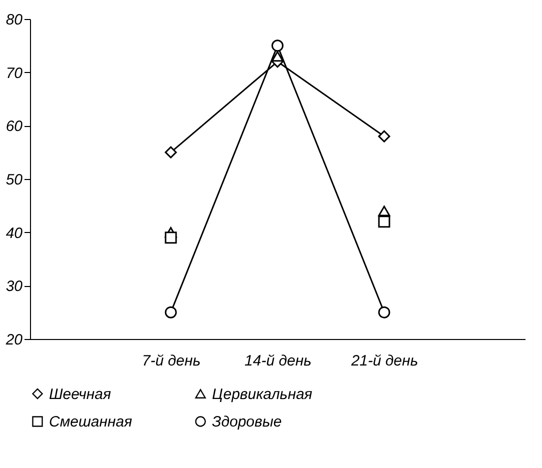 The image size is (542, 468). I want to click on legend-label: Цервикальная, so click(262, 394).